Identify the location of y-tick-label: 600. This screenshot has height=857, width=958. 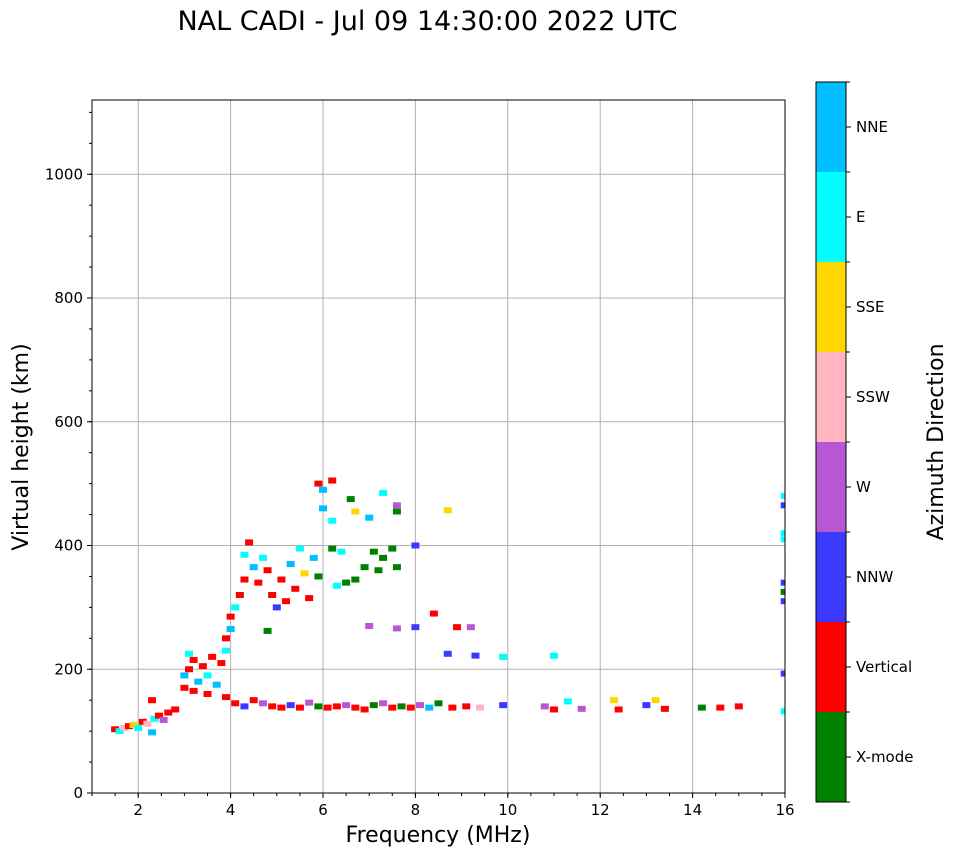
(68, 422).